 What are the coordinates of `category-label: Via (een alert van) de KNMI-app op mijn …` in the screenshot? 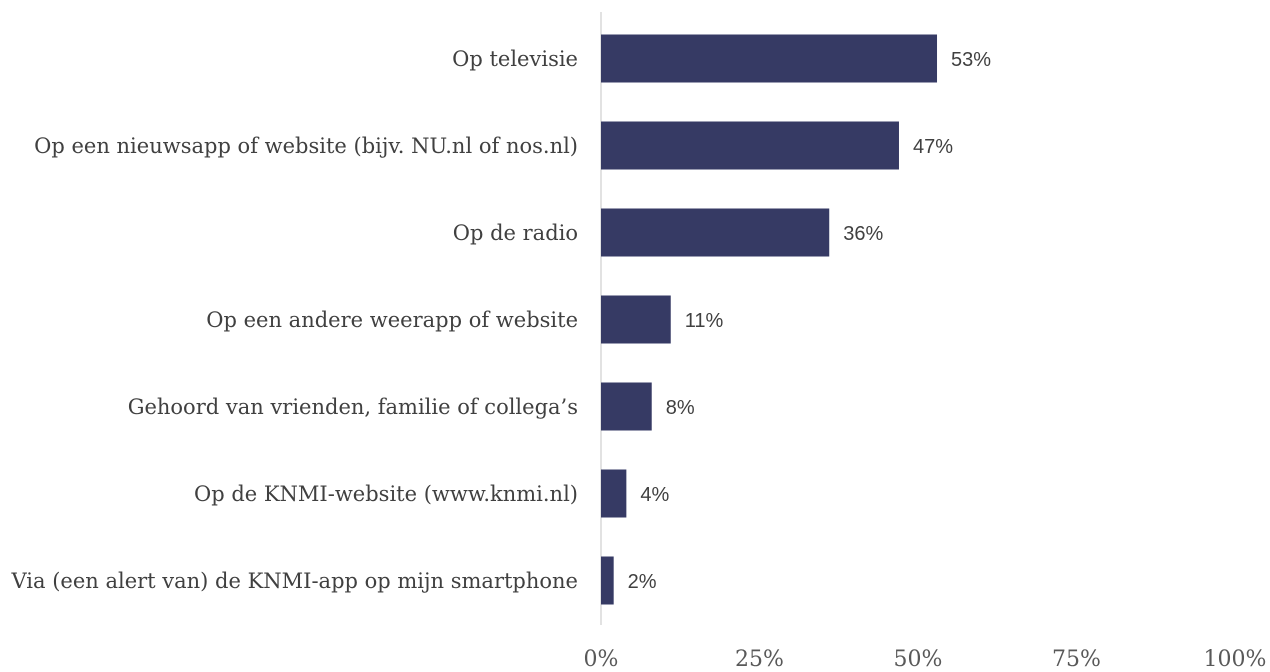 It's located at (295, 580).